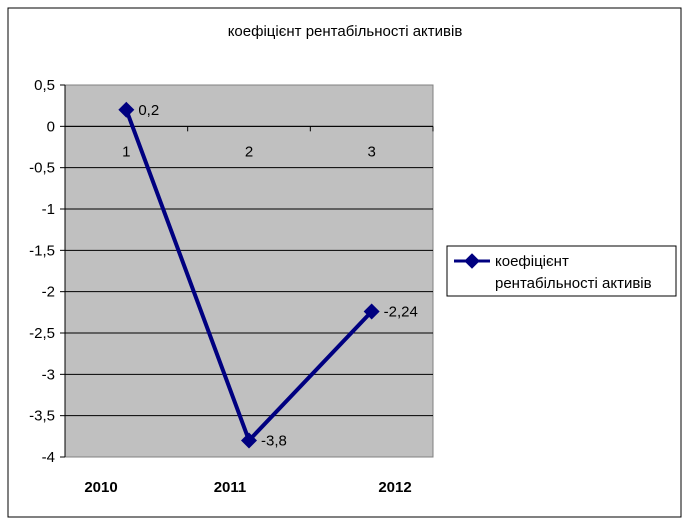  I want to click on y-tick-label: -2,5, so click(42, 333).